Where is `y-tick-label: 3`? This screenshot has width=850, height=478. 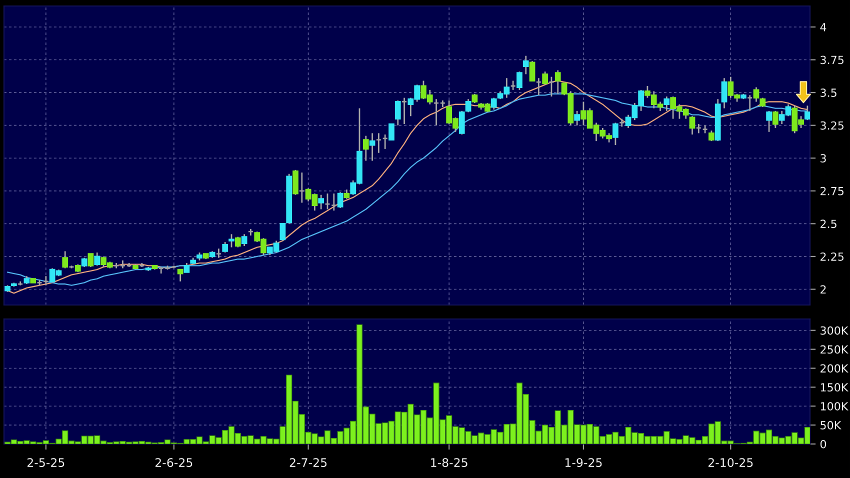 y-tick-label: 3 is located at coordinates (823, 158).